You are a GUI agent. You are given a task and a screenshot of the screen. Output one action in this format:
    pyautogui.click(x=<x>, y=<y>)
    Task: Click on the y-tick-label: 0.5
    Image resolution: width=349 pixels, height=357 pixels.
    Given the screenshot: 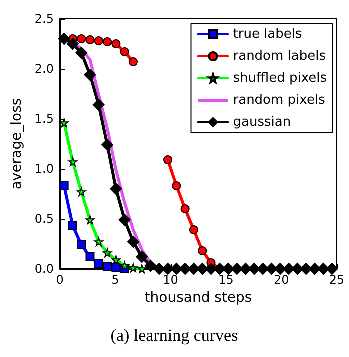 What is the action you would take?
    pyautogui.click(x=44, y=219)
    